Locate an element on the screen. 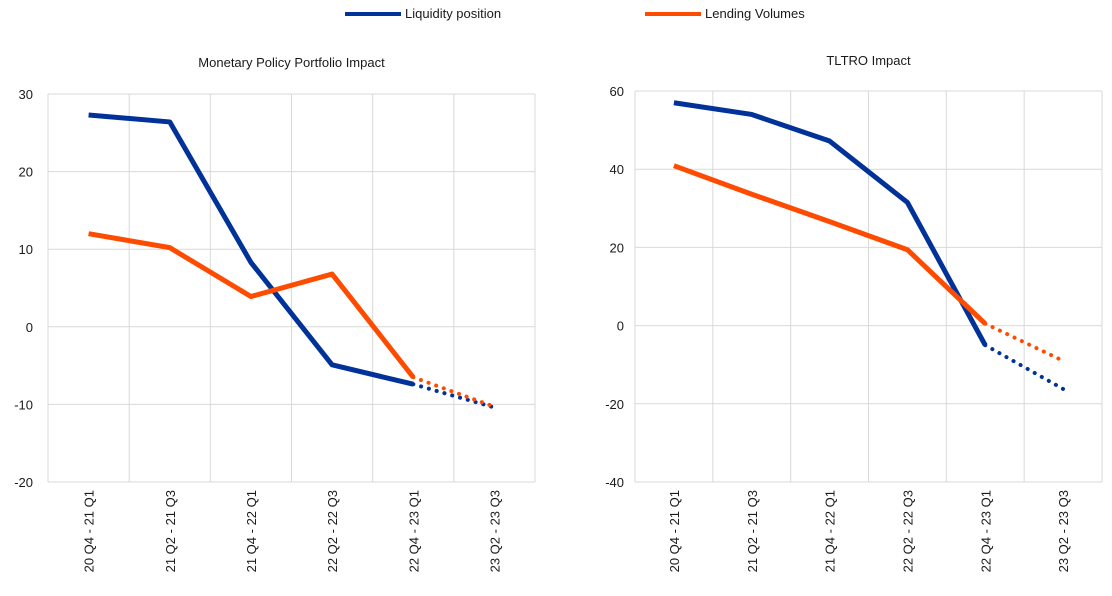  chart-legend: Liquidity position Lending Volumes is located at coordinates (556, 15).